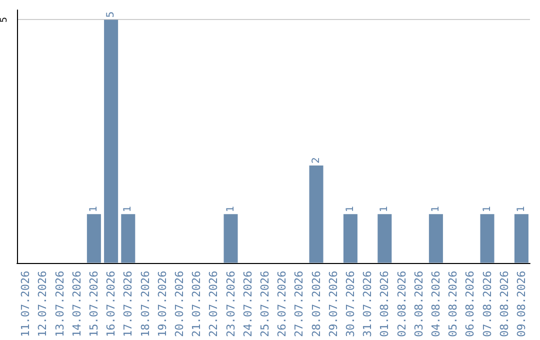 Image resolution: width=540 pixels, height=340 pixels. Describe the element at coordinates (111, 14) in the screenshot. I see `data-label: 5` at that location.